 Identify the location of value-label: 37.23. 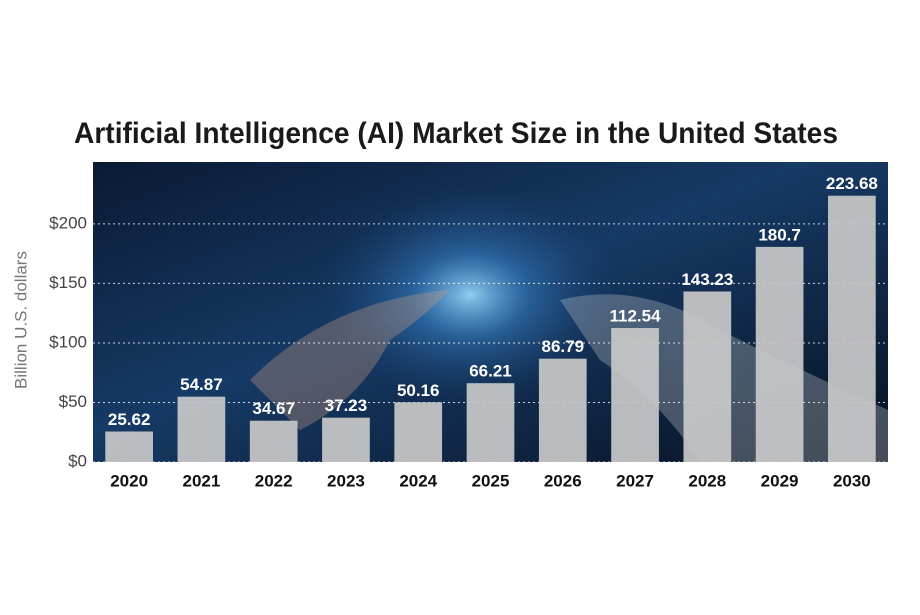
(346, 405).